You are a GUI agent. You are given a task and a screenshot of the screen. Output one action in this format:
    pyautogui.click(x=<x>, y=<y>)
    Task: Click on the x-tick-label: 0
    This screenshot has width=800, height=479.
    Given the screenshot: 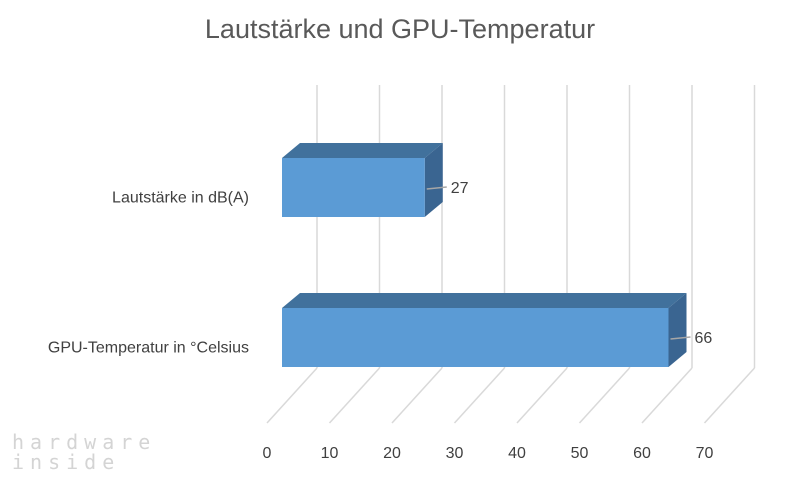 What is the action you would take?
    pyautogui.click(x=267, y=453)
    